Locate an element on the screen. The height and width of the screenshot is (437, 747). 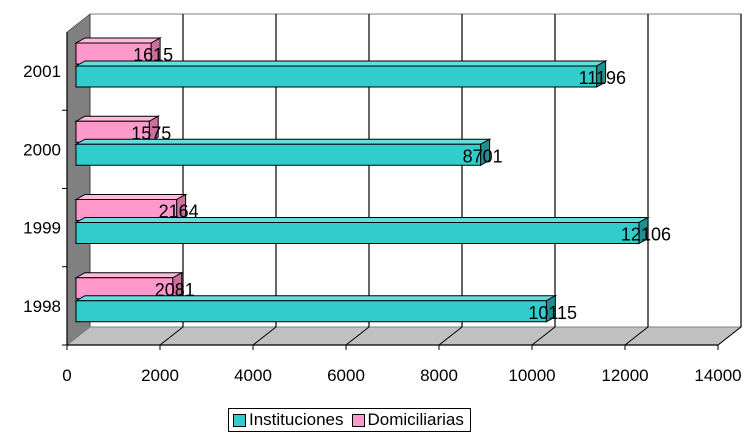
x-tick-label: 10000 is located at coordinates (531, 375).